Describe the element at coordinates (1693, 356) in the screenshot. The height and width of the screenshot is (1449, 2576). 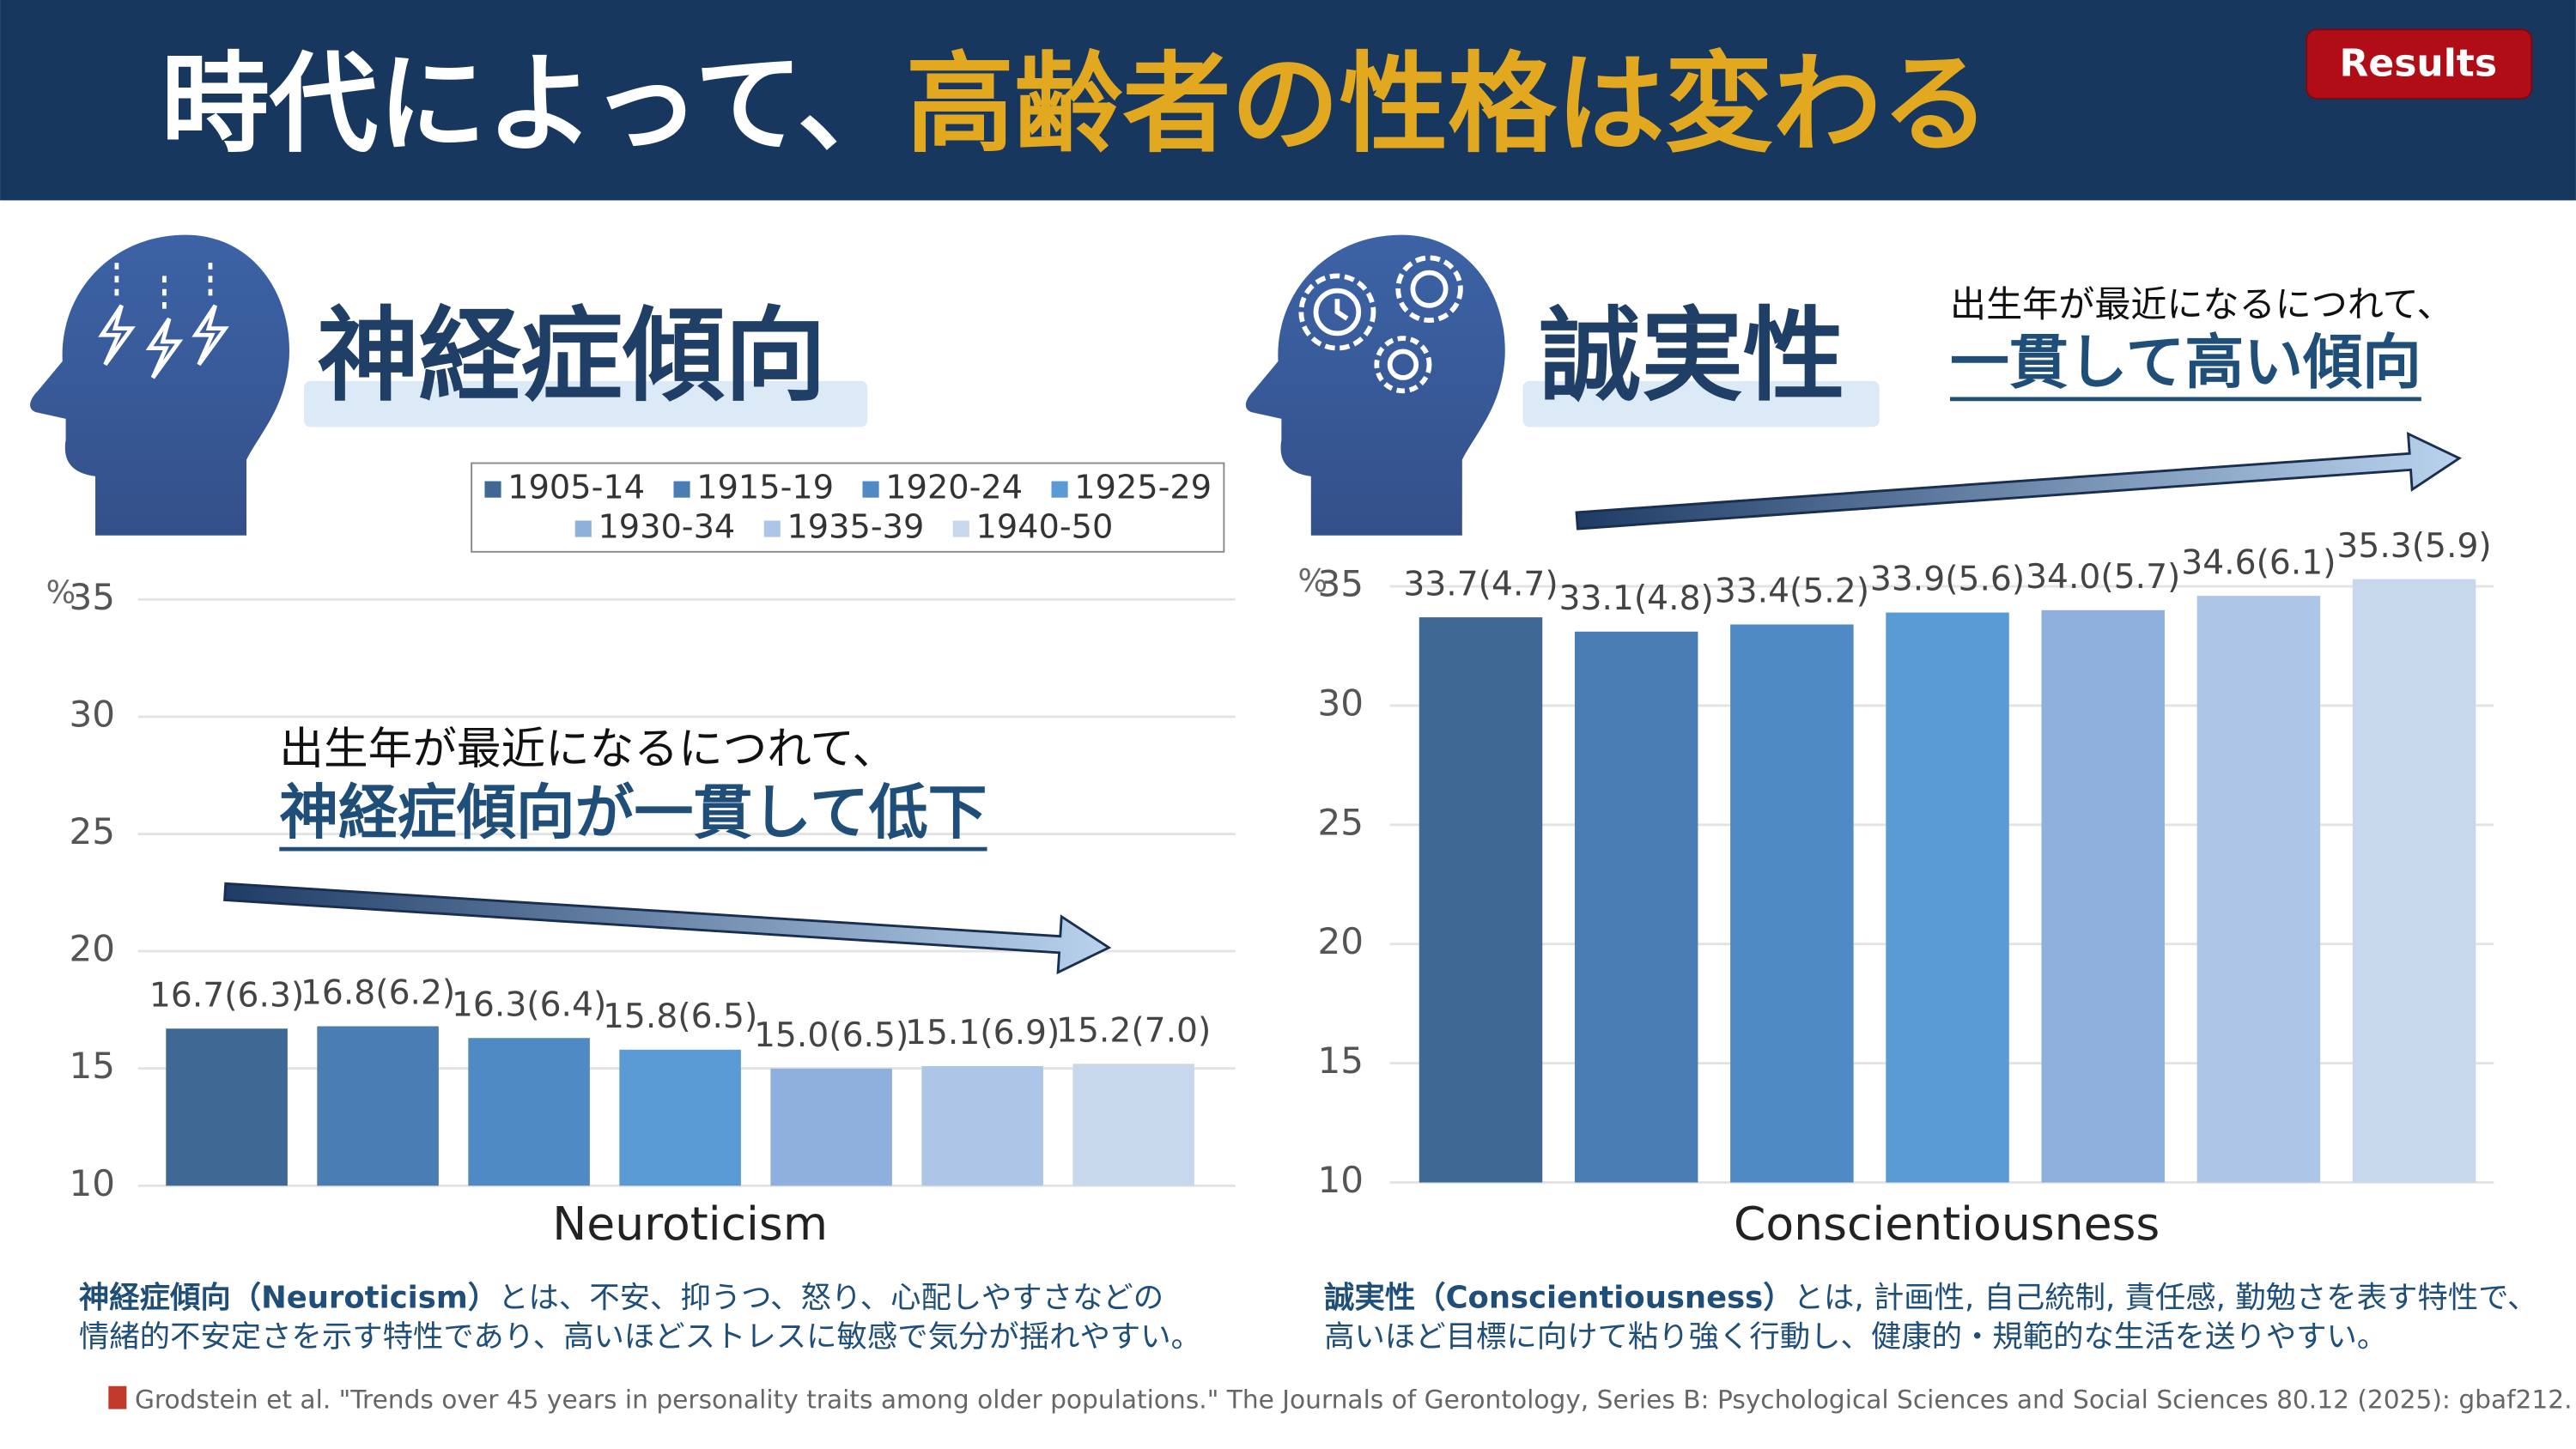
I see `chart-title: 誠実性` at that location.